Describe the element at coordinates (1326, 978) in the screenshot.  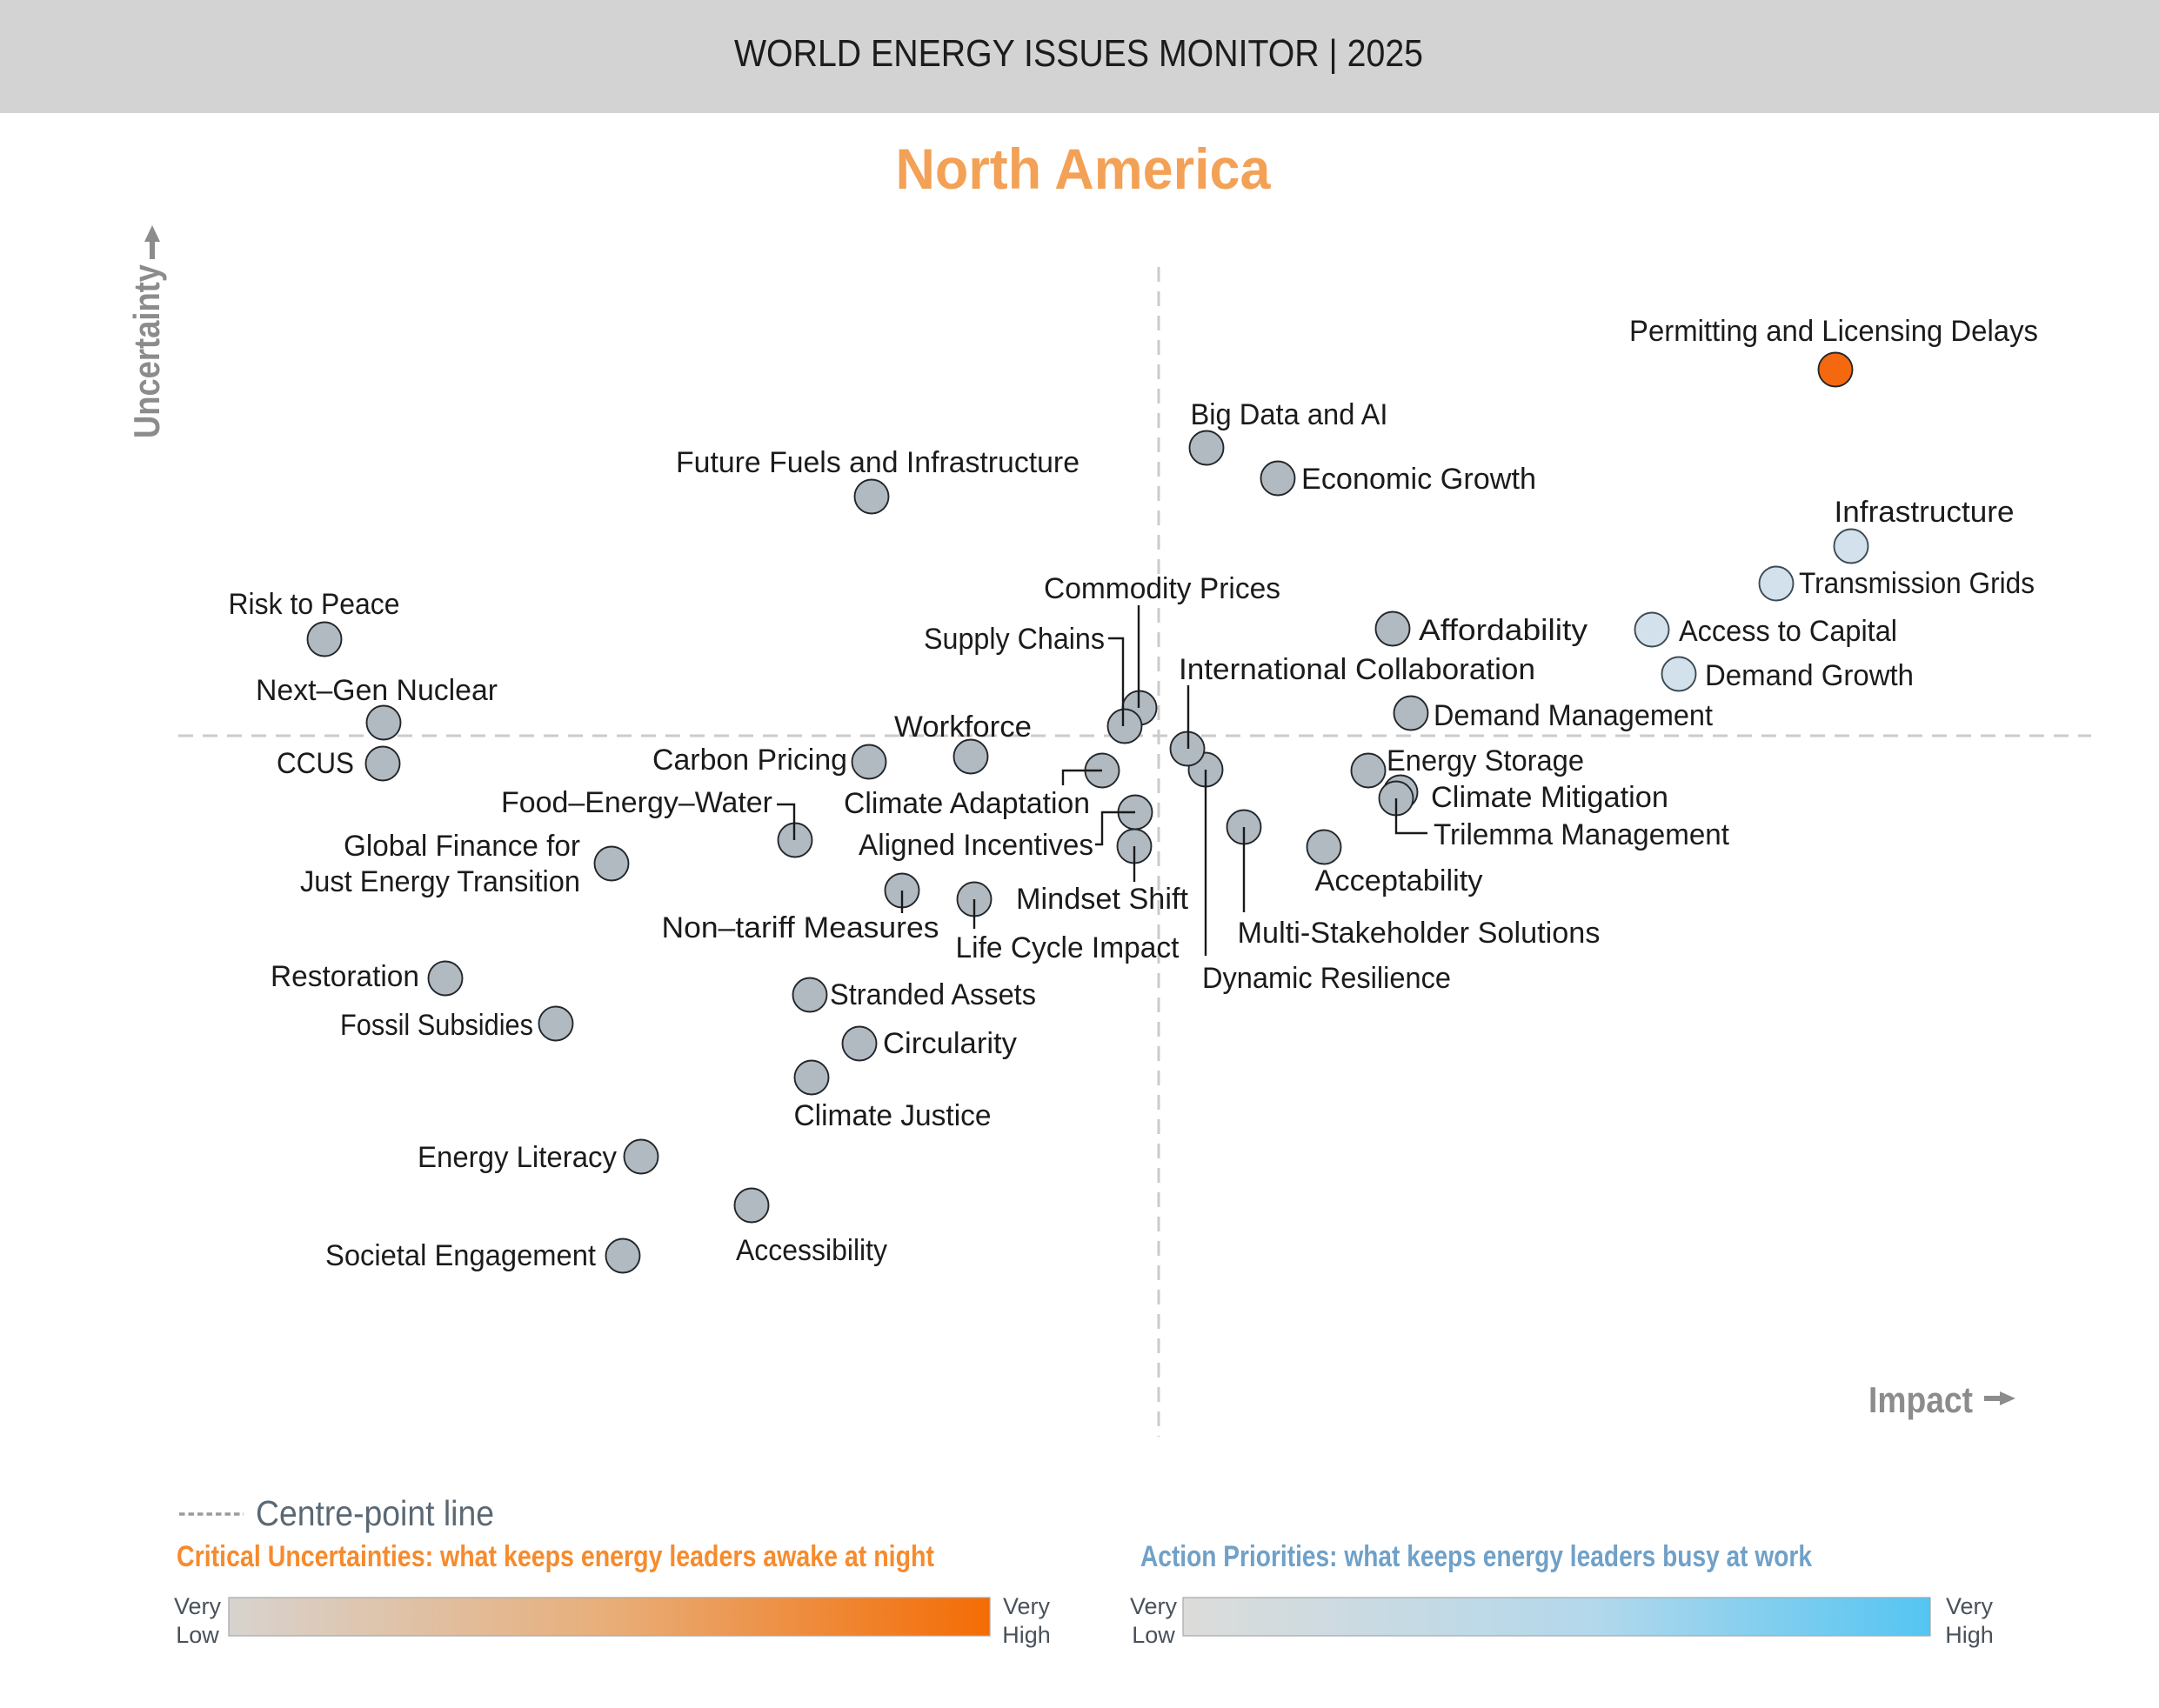
I see `svg-text: Dynamic Resilience` at that location.